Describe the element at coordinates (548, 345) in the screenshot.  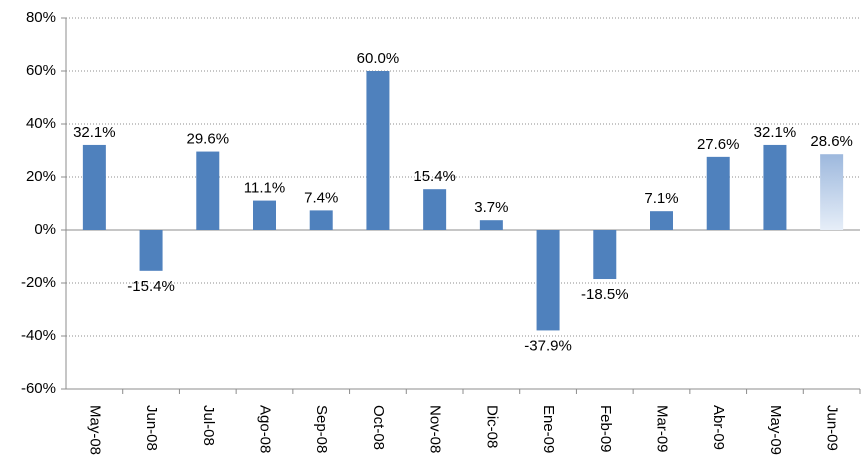
I see `data-label: -37.9%` at that location.